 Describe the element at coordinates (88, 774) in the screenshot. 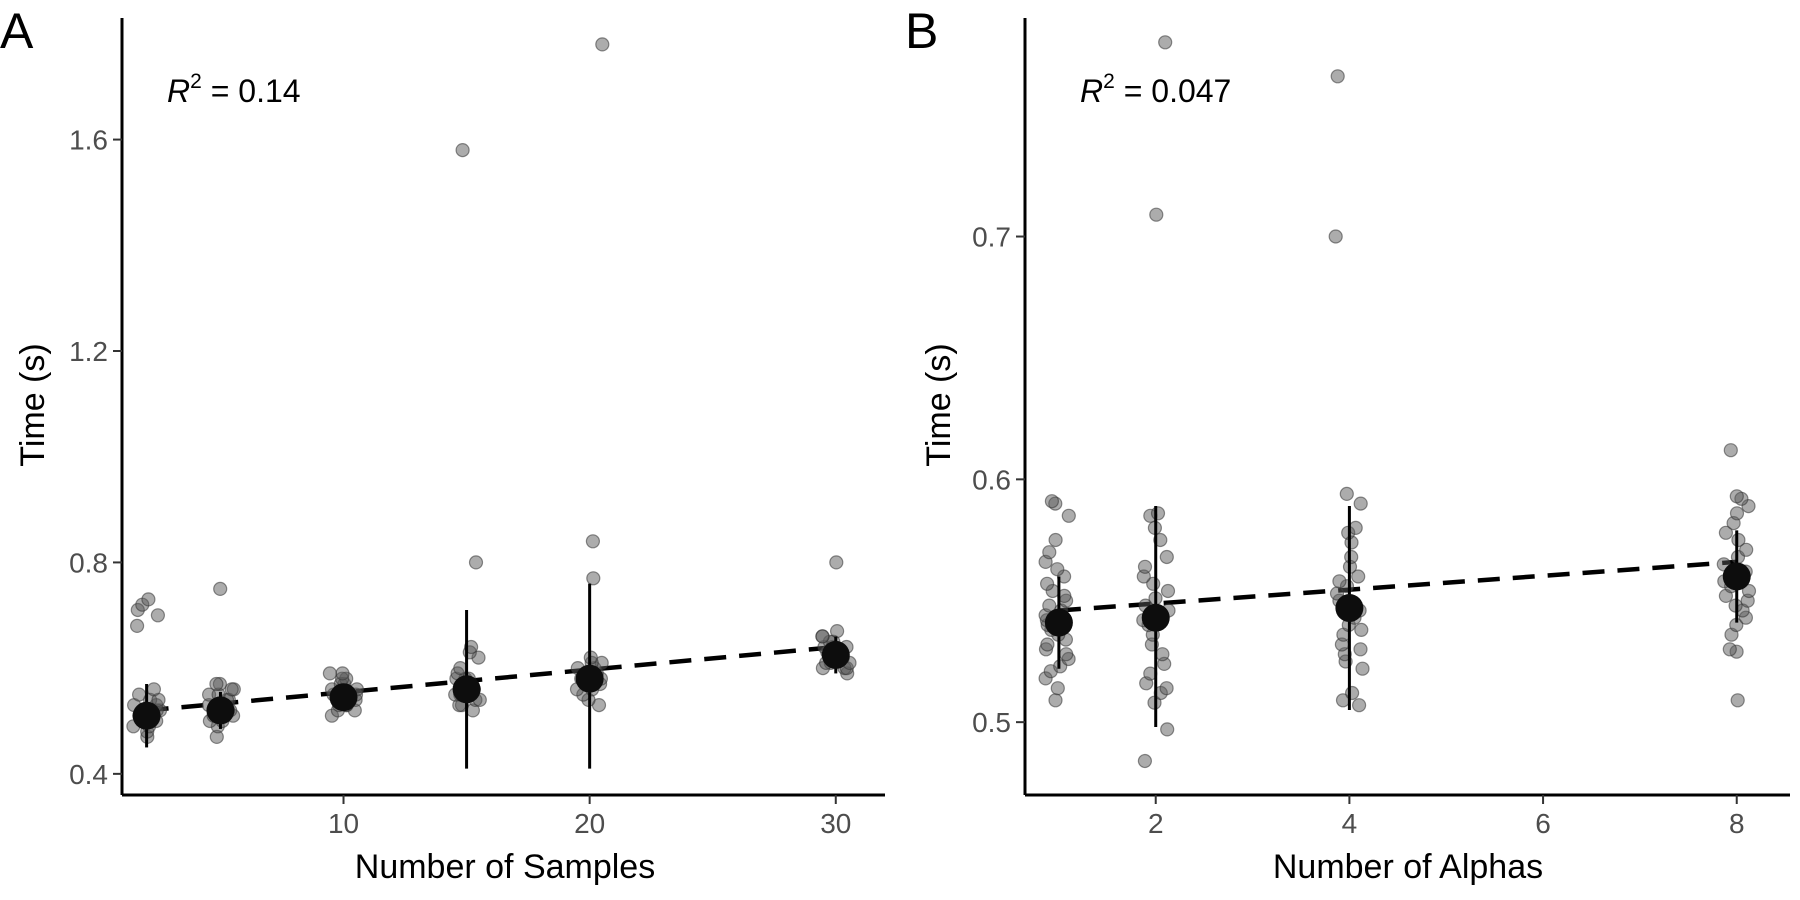

I see `panel-a-y-tick-label: 0.4` at that location.